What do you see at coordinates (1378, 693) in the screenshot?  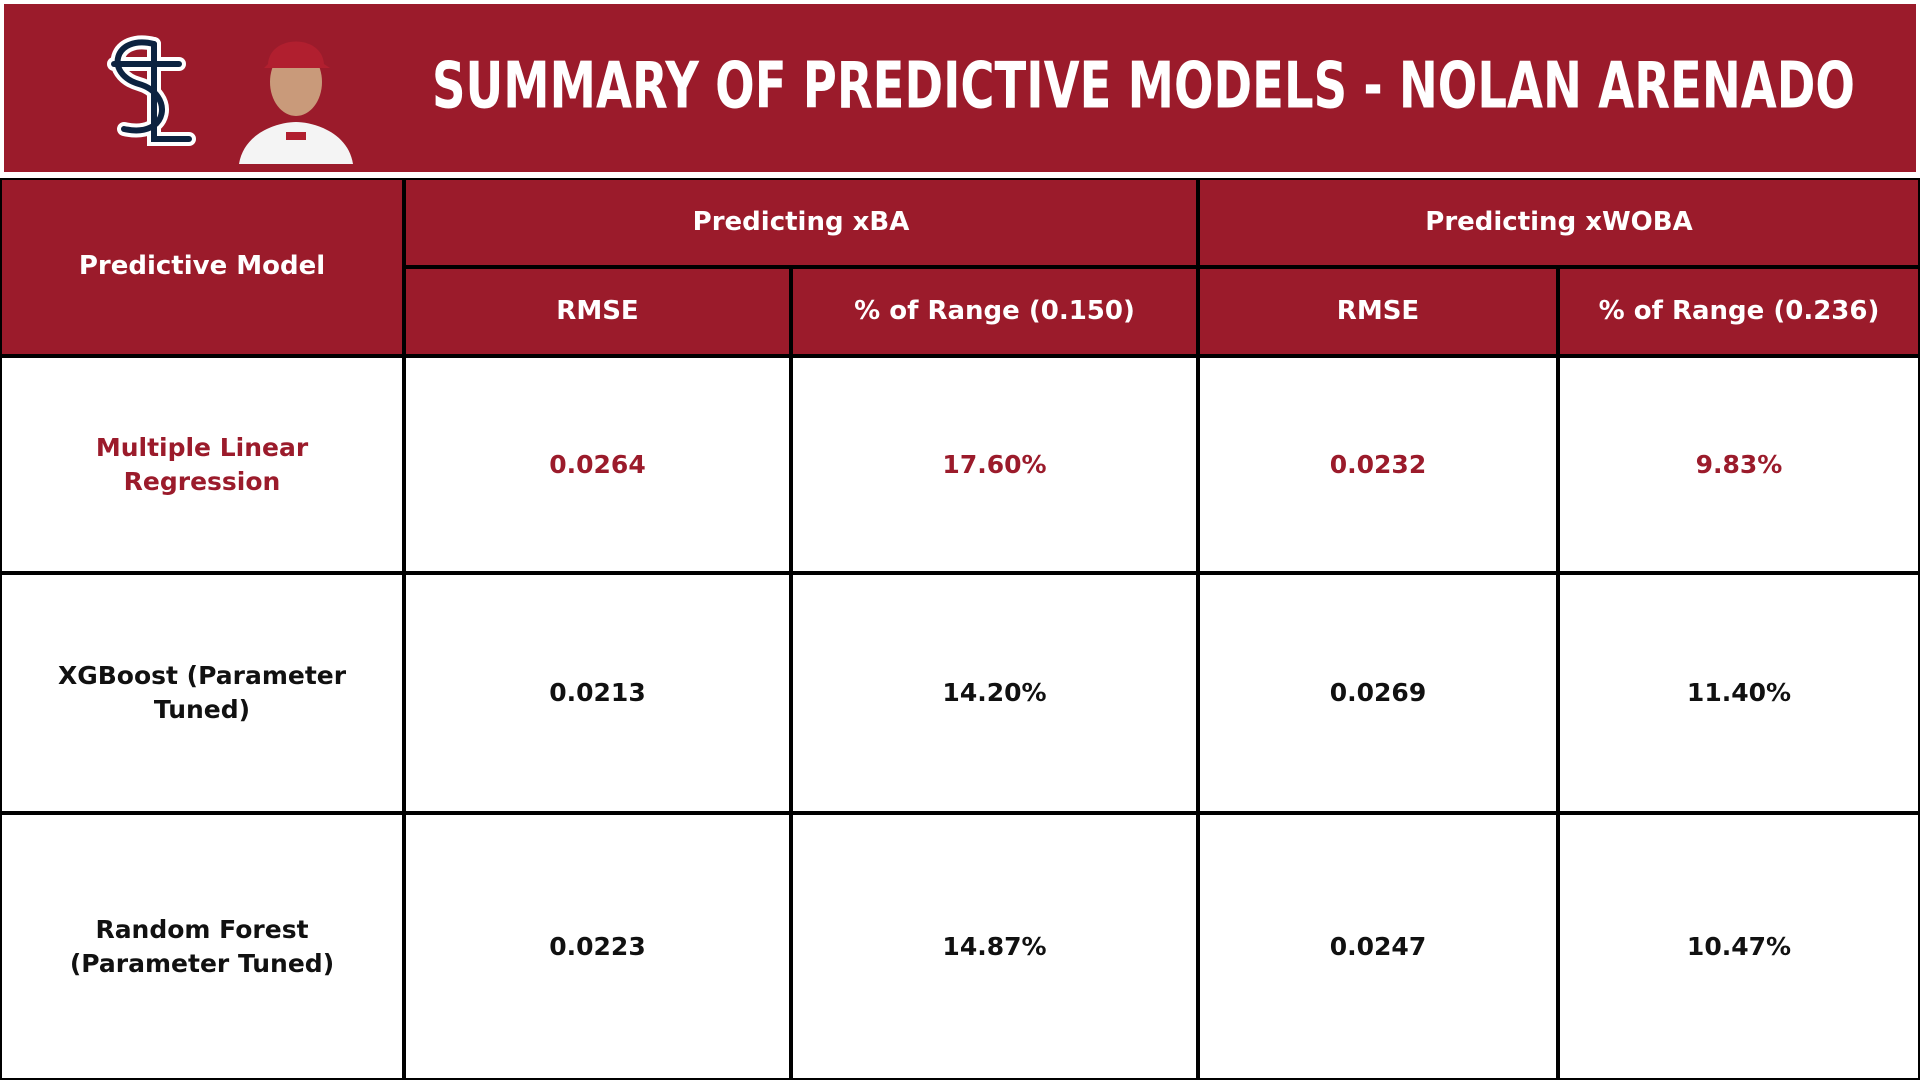 I see `metric-value: 0.0269` at bounding box center [1378, 693].